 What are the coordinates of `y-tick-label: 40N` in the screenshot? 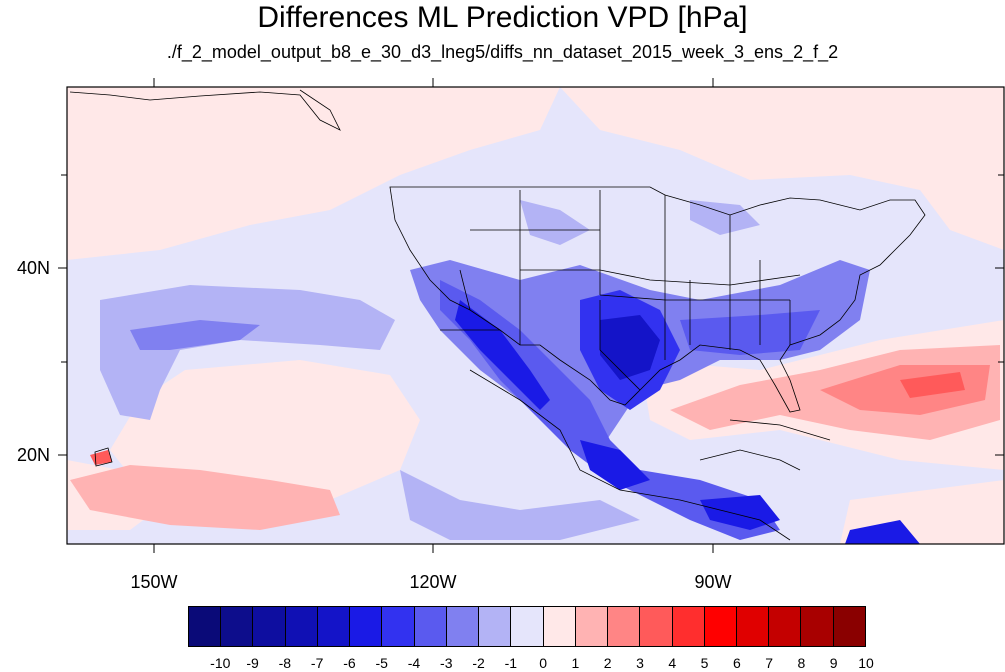 It's located at (33, 268).